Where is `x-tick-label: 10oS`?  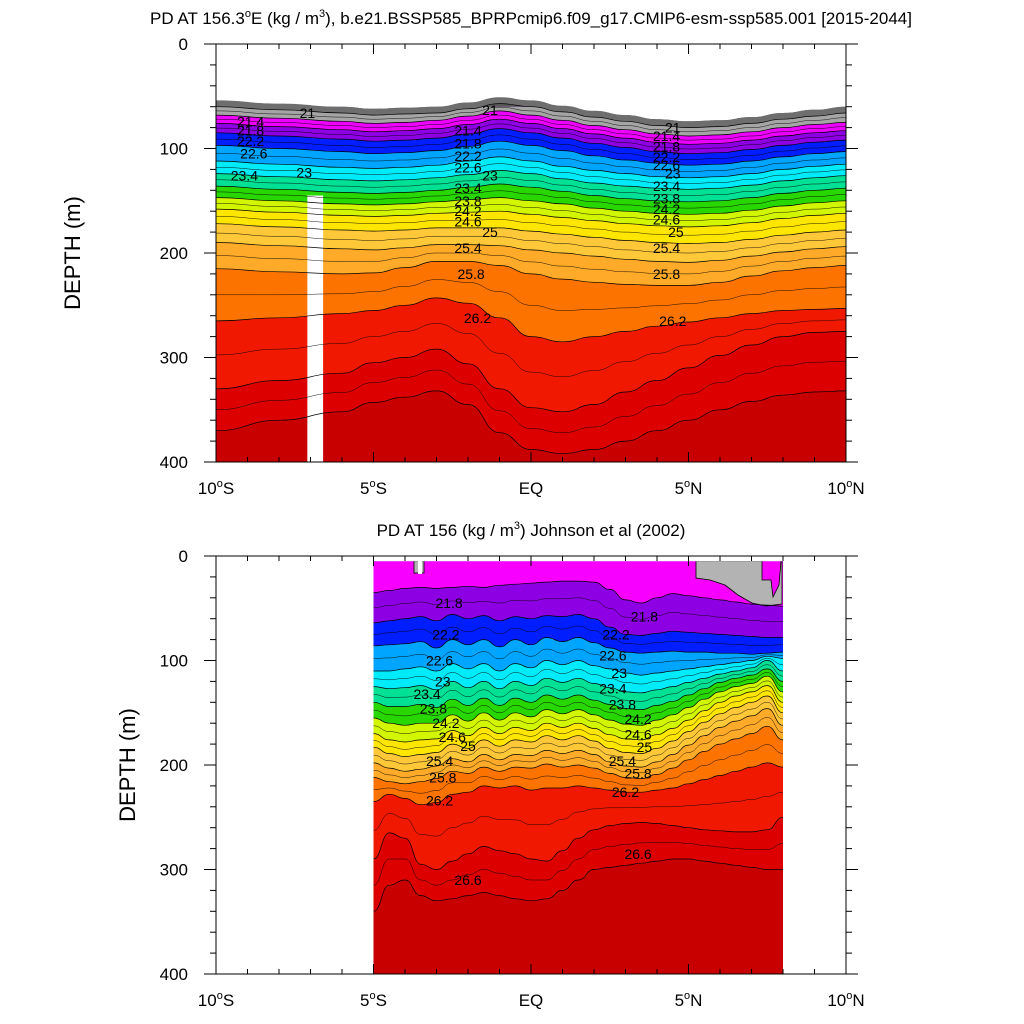 x-tick-label: 10oS is located at coordinates (216, 488).